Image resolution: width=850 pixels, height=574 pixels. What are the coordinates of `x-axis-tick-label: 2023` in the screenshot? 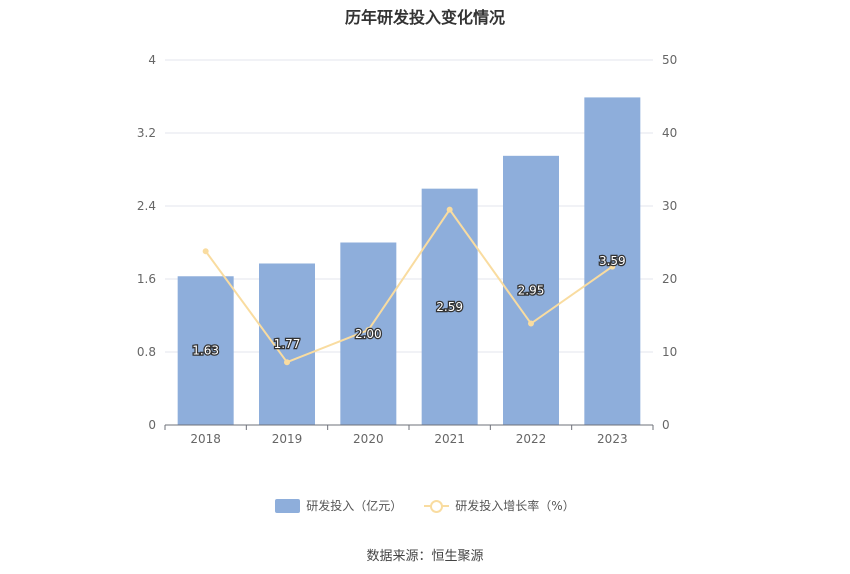 It's located at (612, 439).